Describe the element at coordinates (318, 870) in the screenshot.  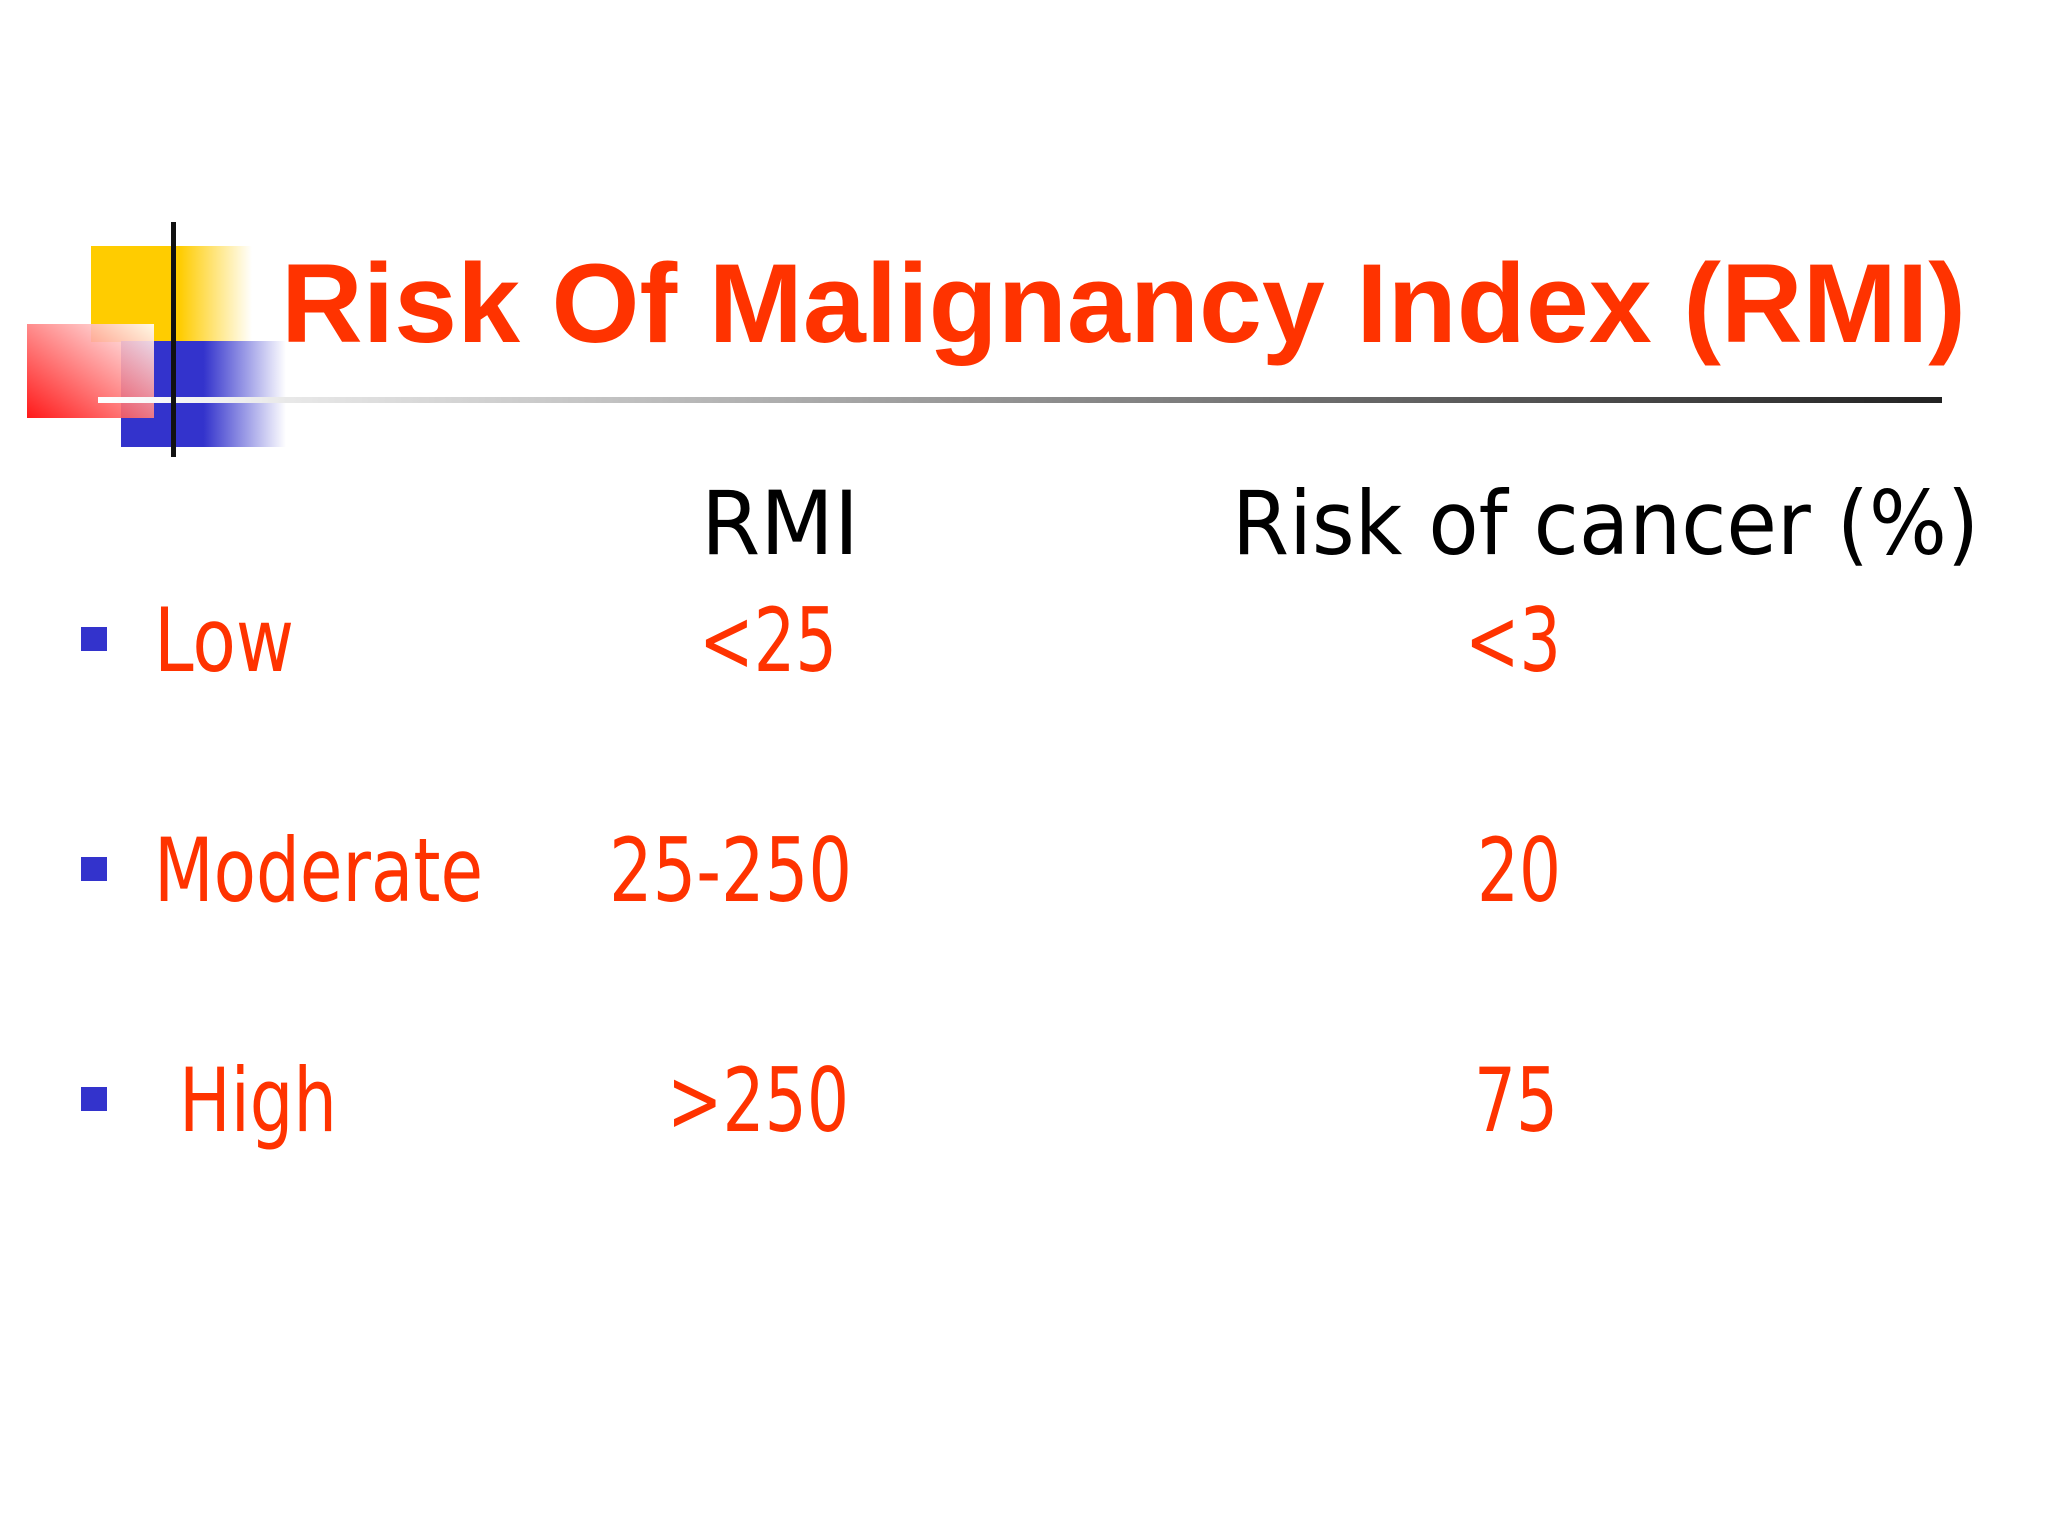
I see `row-label: Moderate` at that location.